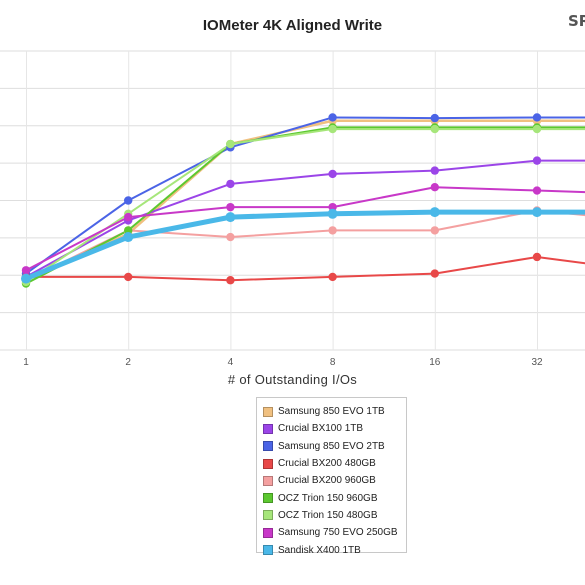 This screenshot has width=585, height=585. Describe the element at coordinates (292, 25) in the screenshot. I see `chart-title: IOMeter 4K Aligned Write` at that location.